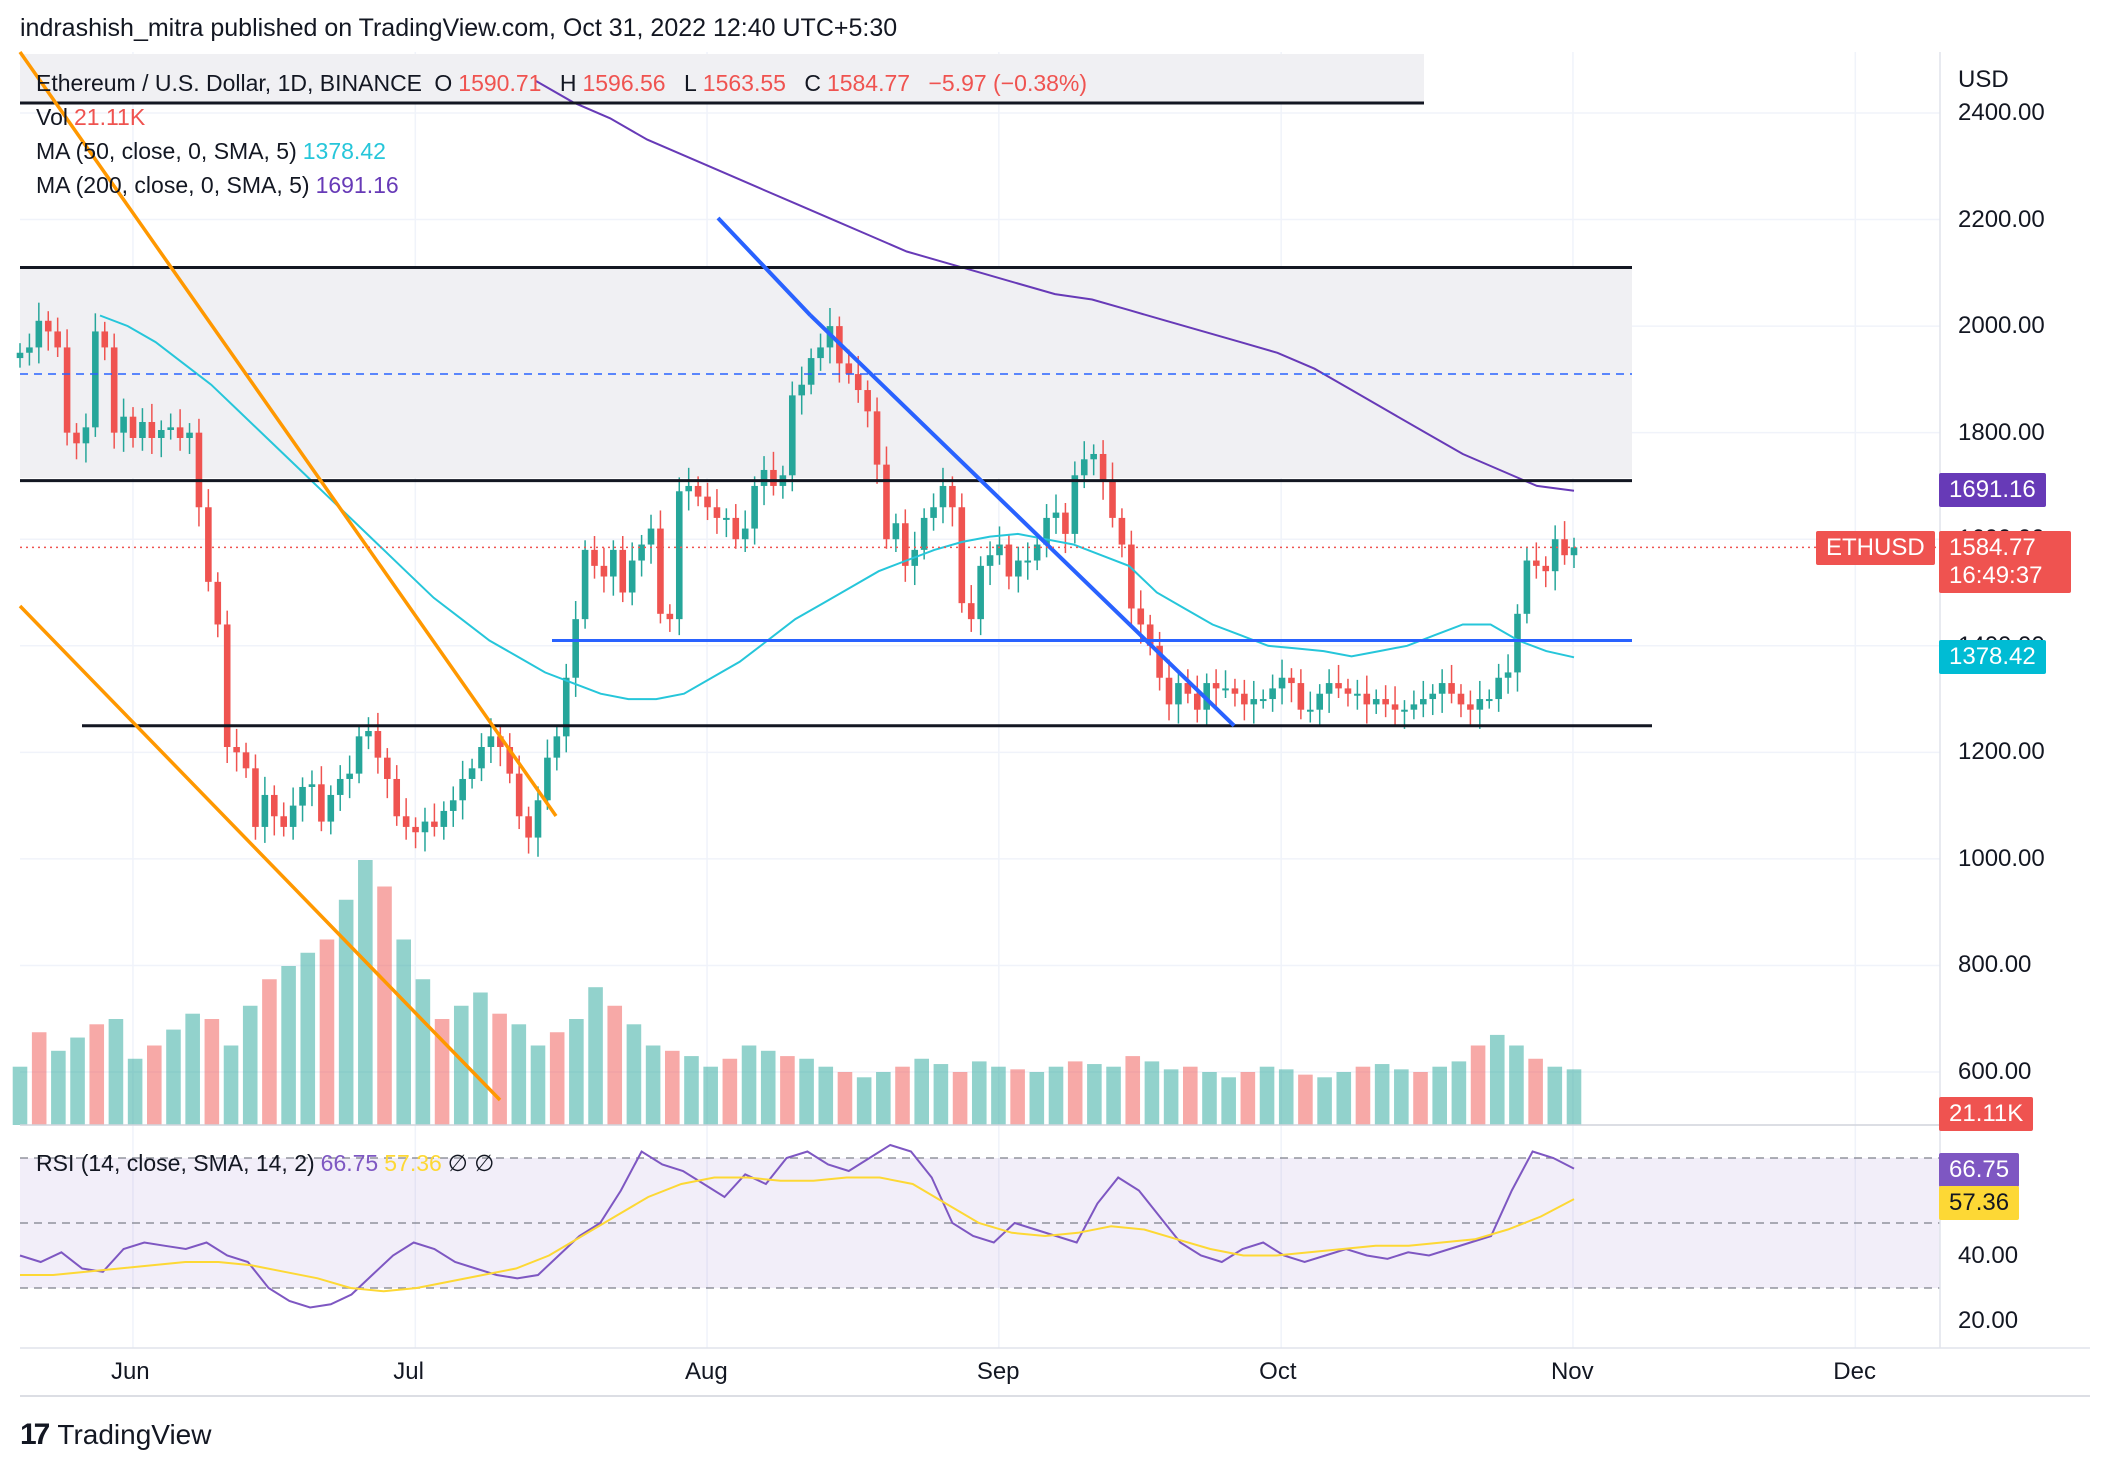  Describe the element at coordinates (764, 266) in the screenshot. I see `falling-trendline-ext` at that location.